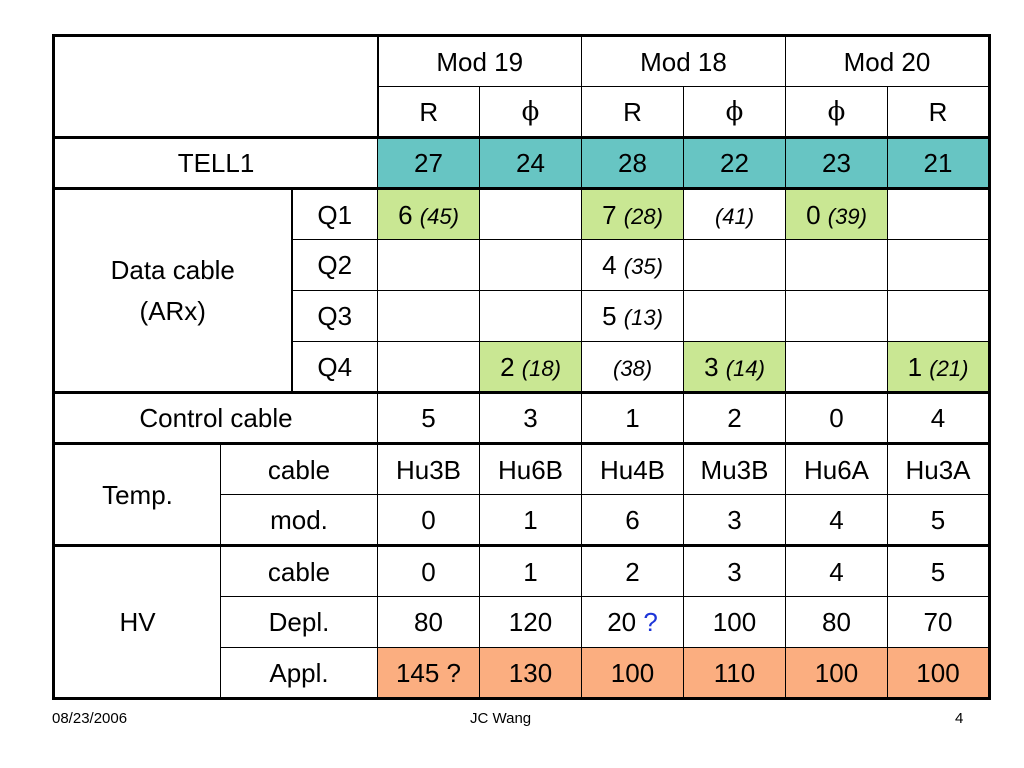 The image size is (1024, 768). Describe the element at coordinates (836, 162) in the screenshot. I see `tell1-value: 23` at that location.